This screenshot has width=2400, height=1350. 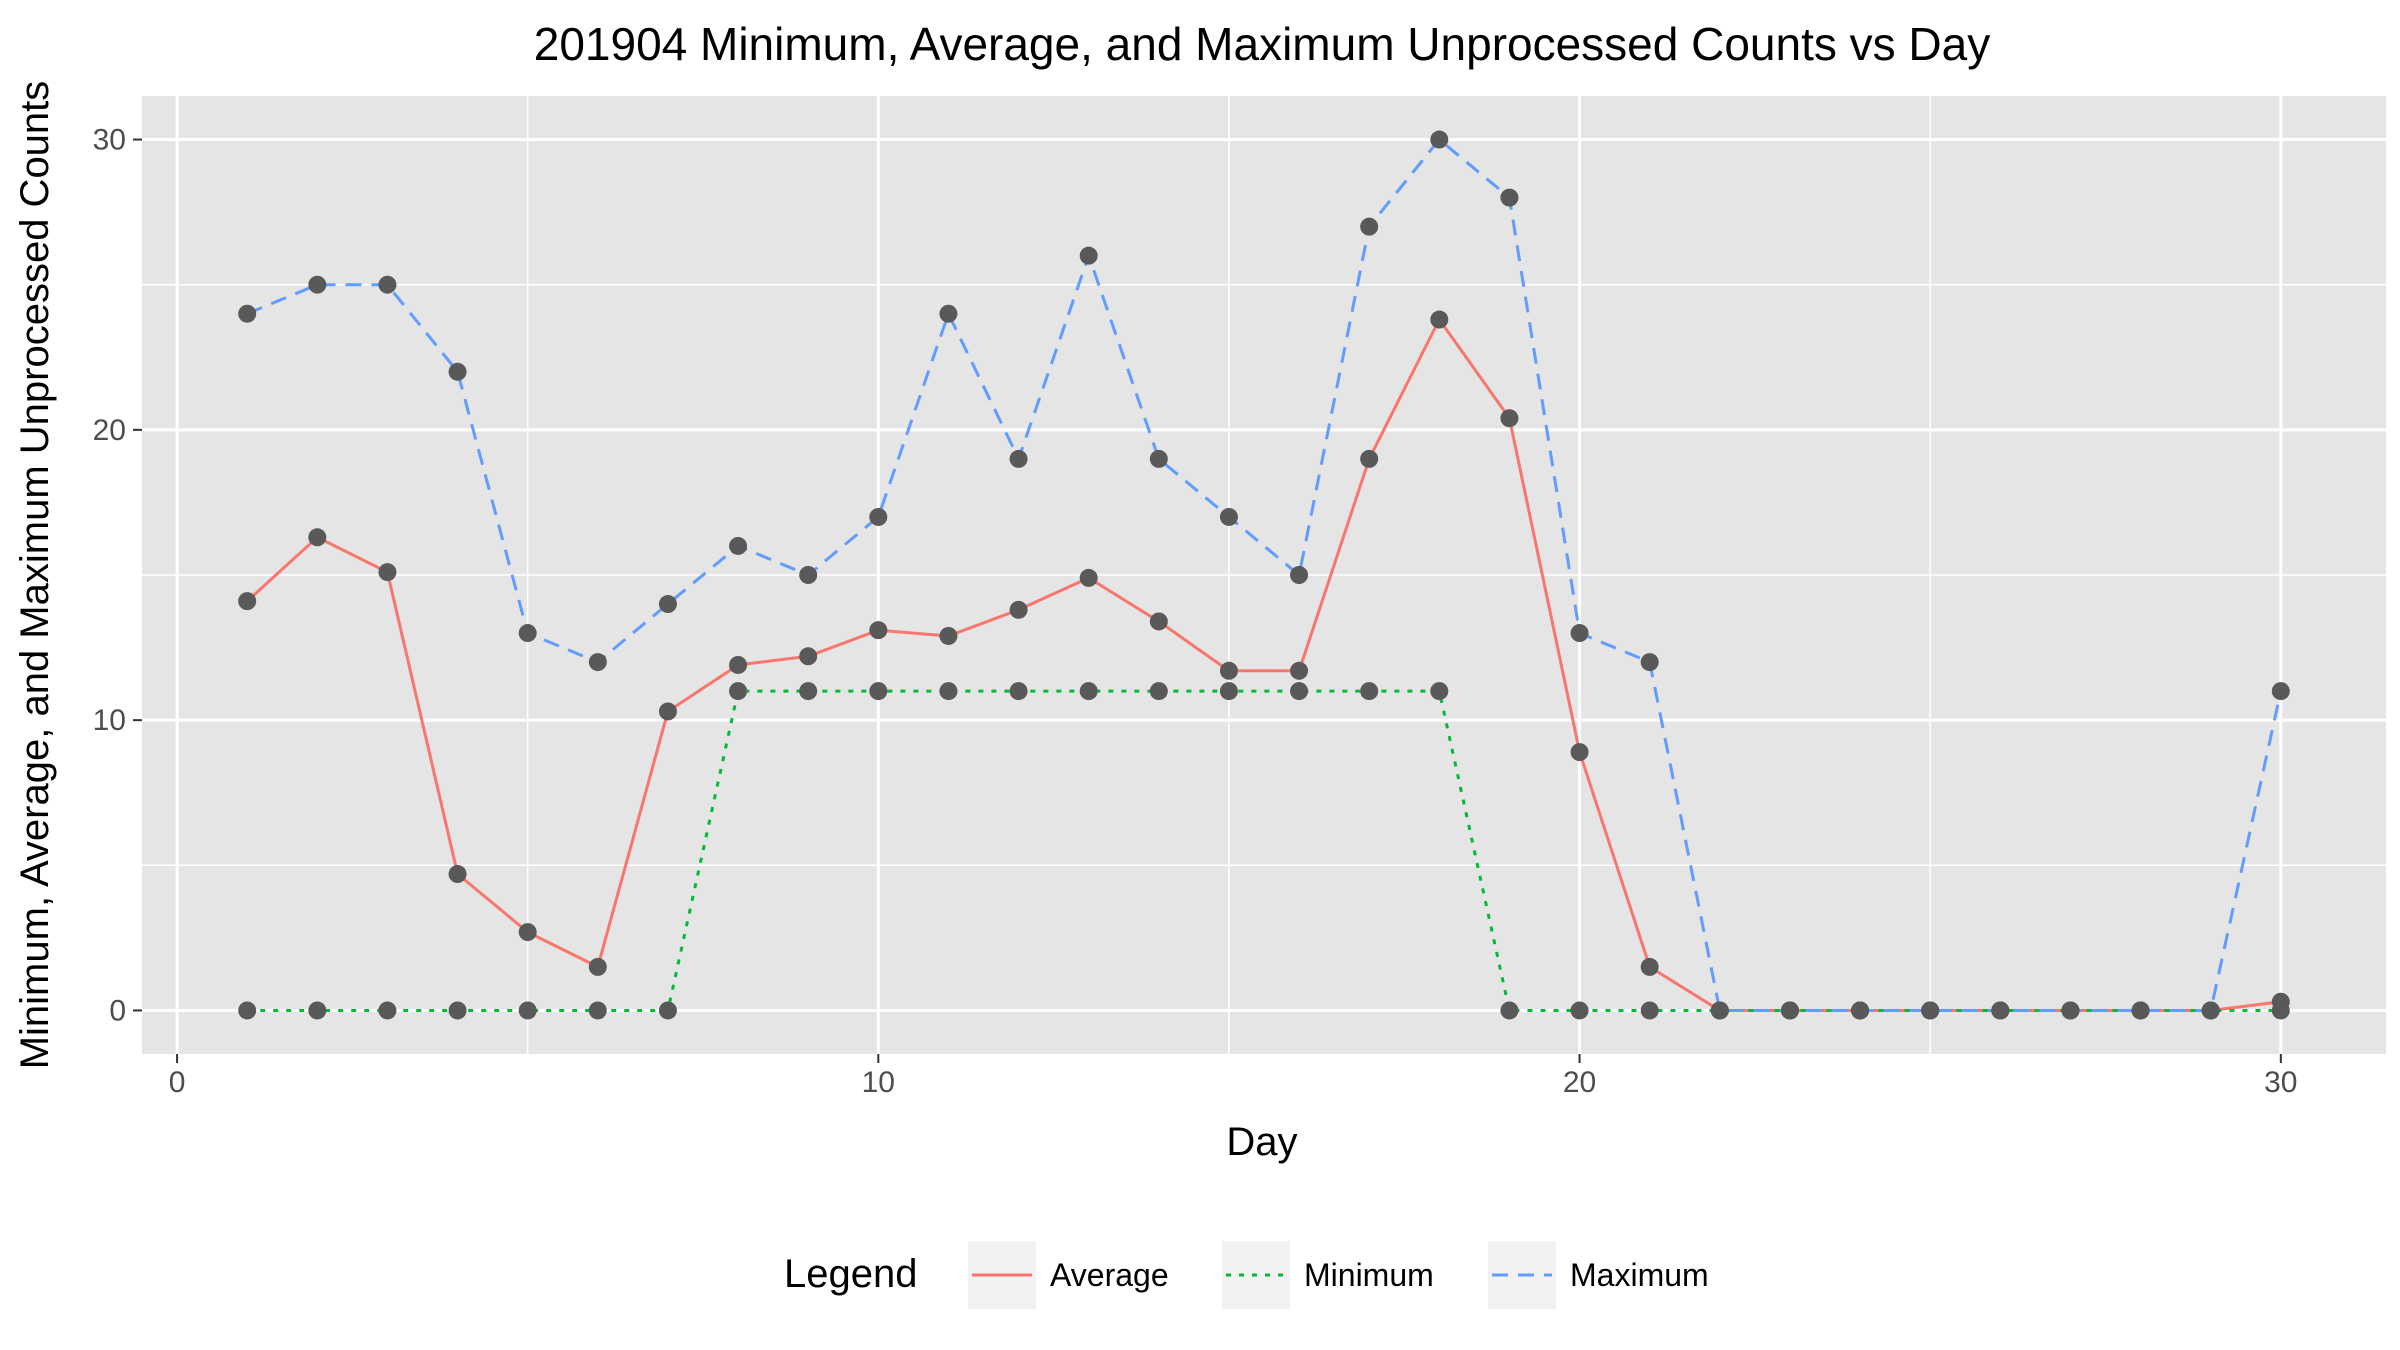 I want to click on legend-label-average: Average, so click(x=1109, y=1275).